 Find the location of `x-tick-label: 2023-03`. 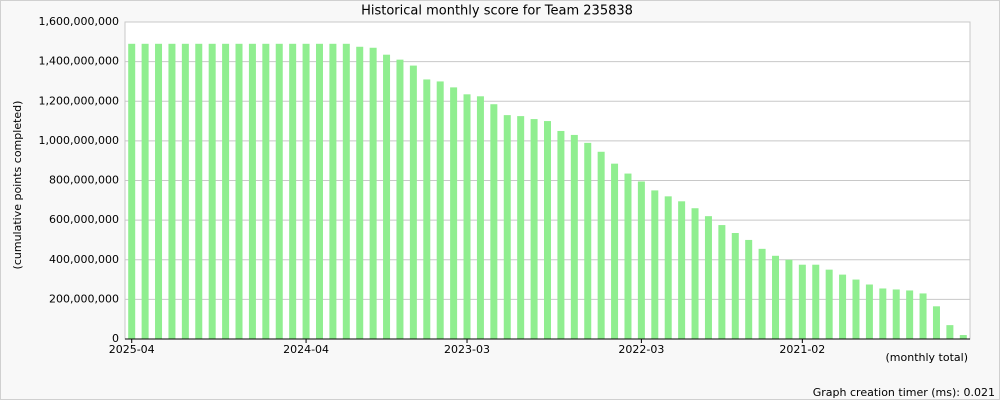

x-tick-label: 2023-03 is located at coordinates (467, 349).